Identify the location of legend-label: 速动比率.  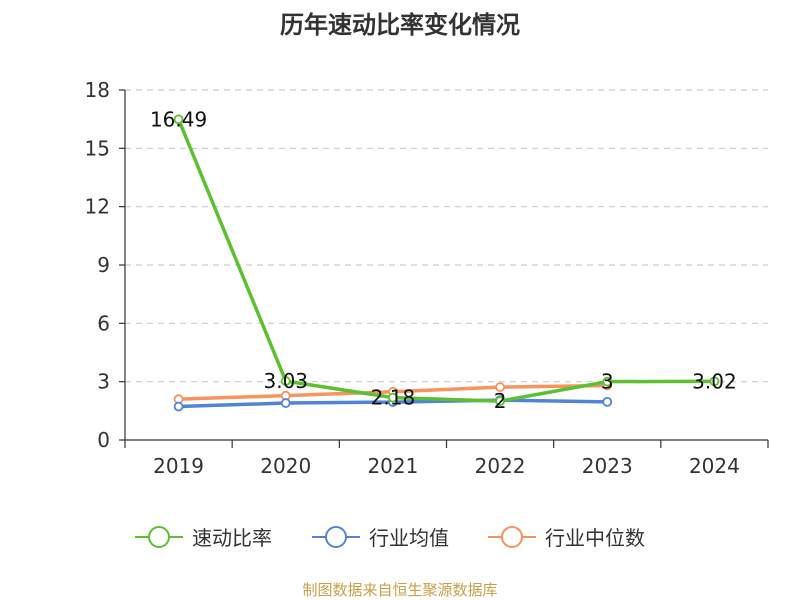
(232, 538).